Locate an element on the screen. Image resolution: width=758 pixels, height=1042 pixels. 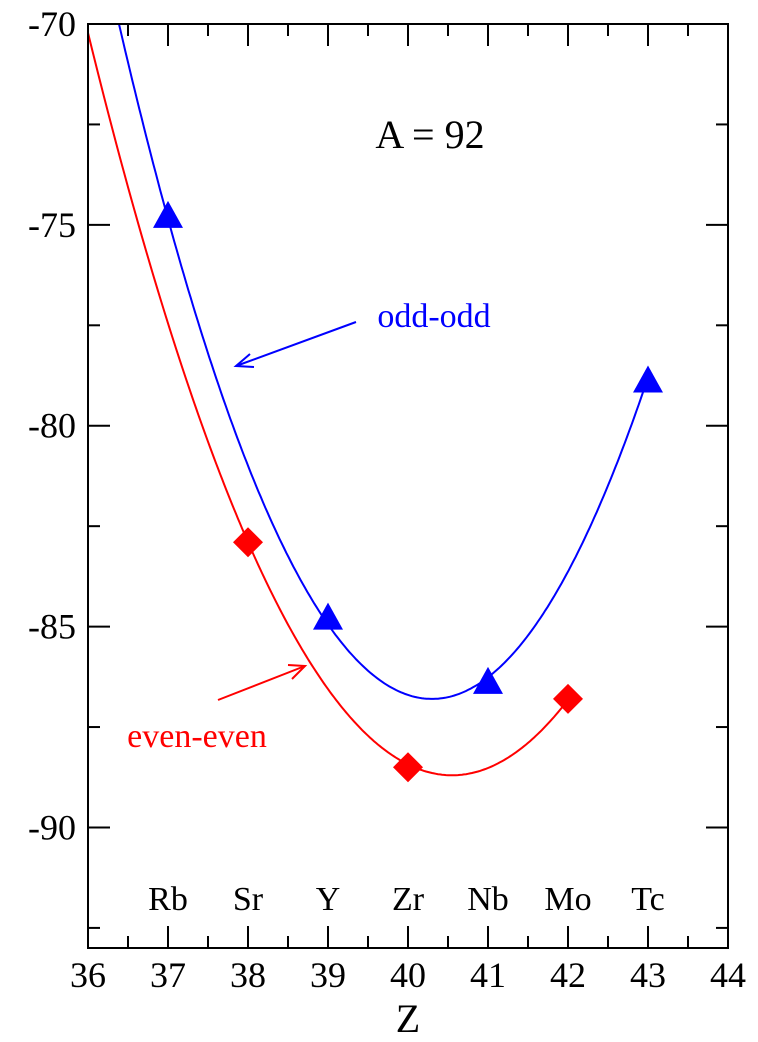
element-label: Sr is located at coordinates (248, 899).